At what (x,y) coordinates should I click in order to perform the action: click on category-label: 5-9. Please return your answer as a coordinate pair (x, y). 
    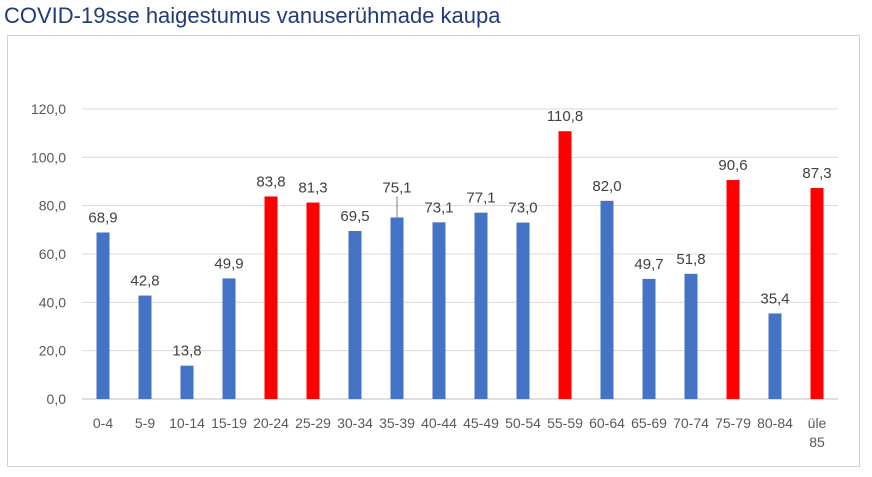
    Looking at the image, I should click on (145, 423).